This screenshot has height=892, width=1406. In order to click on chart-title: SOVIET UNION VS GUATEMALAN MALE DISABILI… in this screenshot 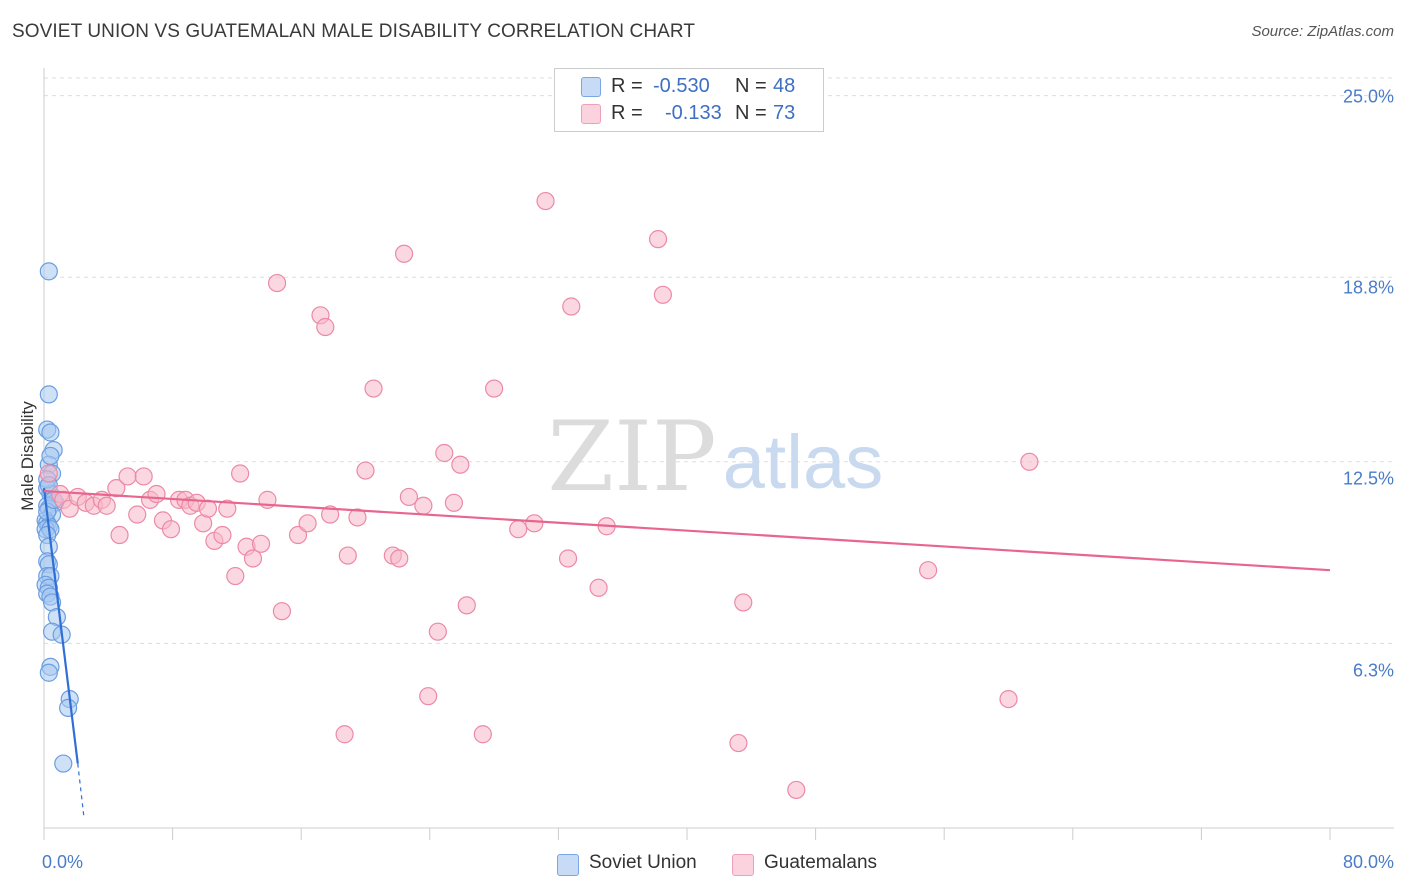, I will do `click(354, 31)`.